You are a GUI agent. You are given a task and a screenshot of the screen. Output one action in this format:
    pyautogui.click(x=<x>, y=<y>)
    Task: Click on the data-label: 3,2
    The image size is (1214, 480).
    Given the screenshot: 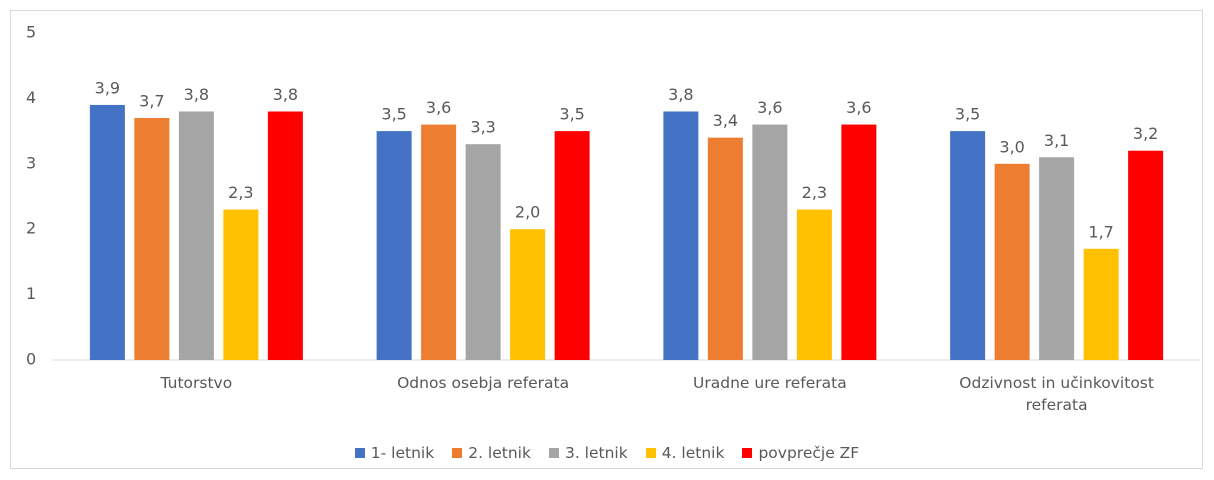 What is the action you would take?
    pyautogui.click(x=1145, y=133)
    